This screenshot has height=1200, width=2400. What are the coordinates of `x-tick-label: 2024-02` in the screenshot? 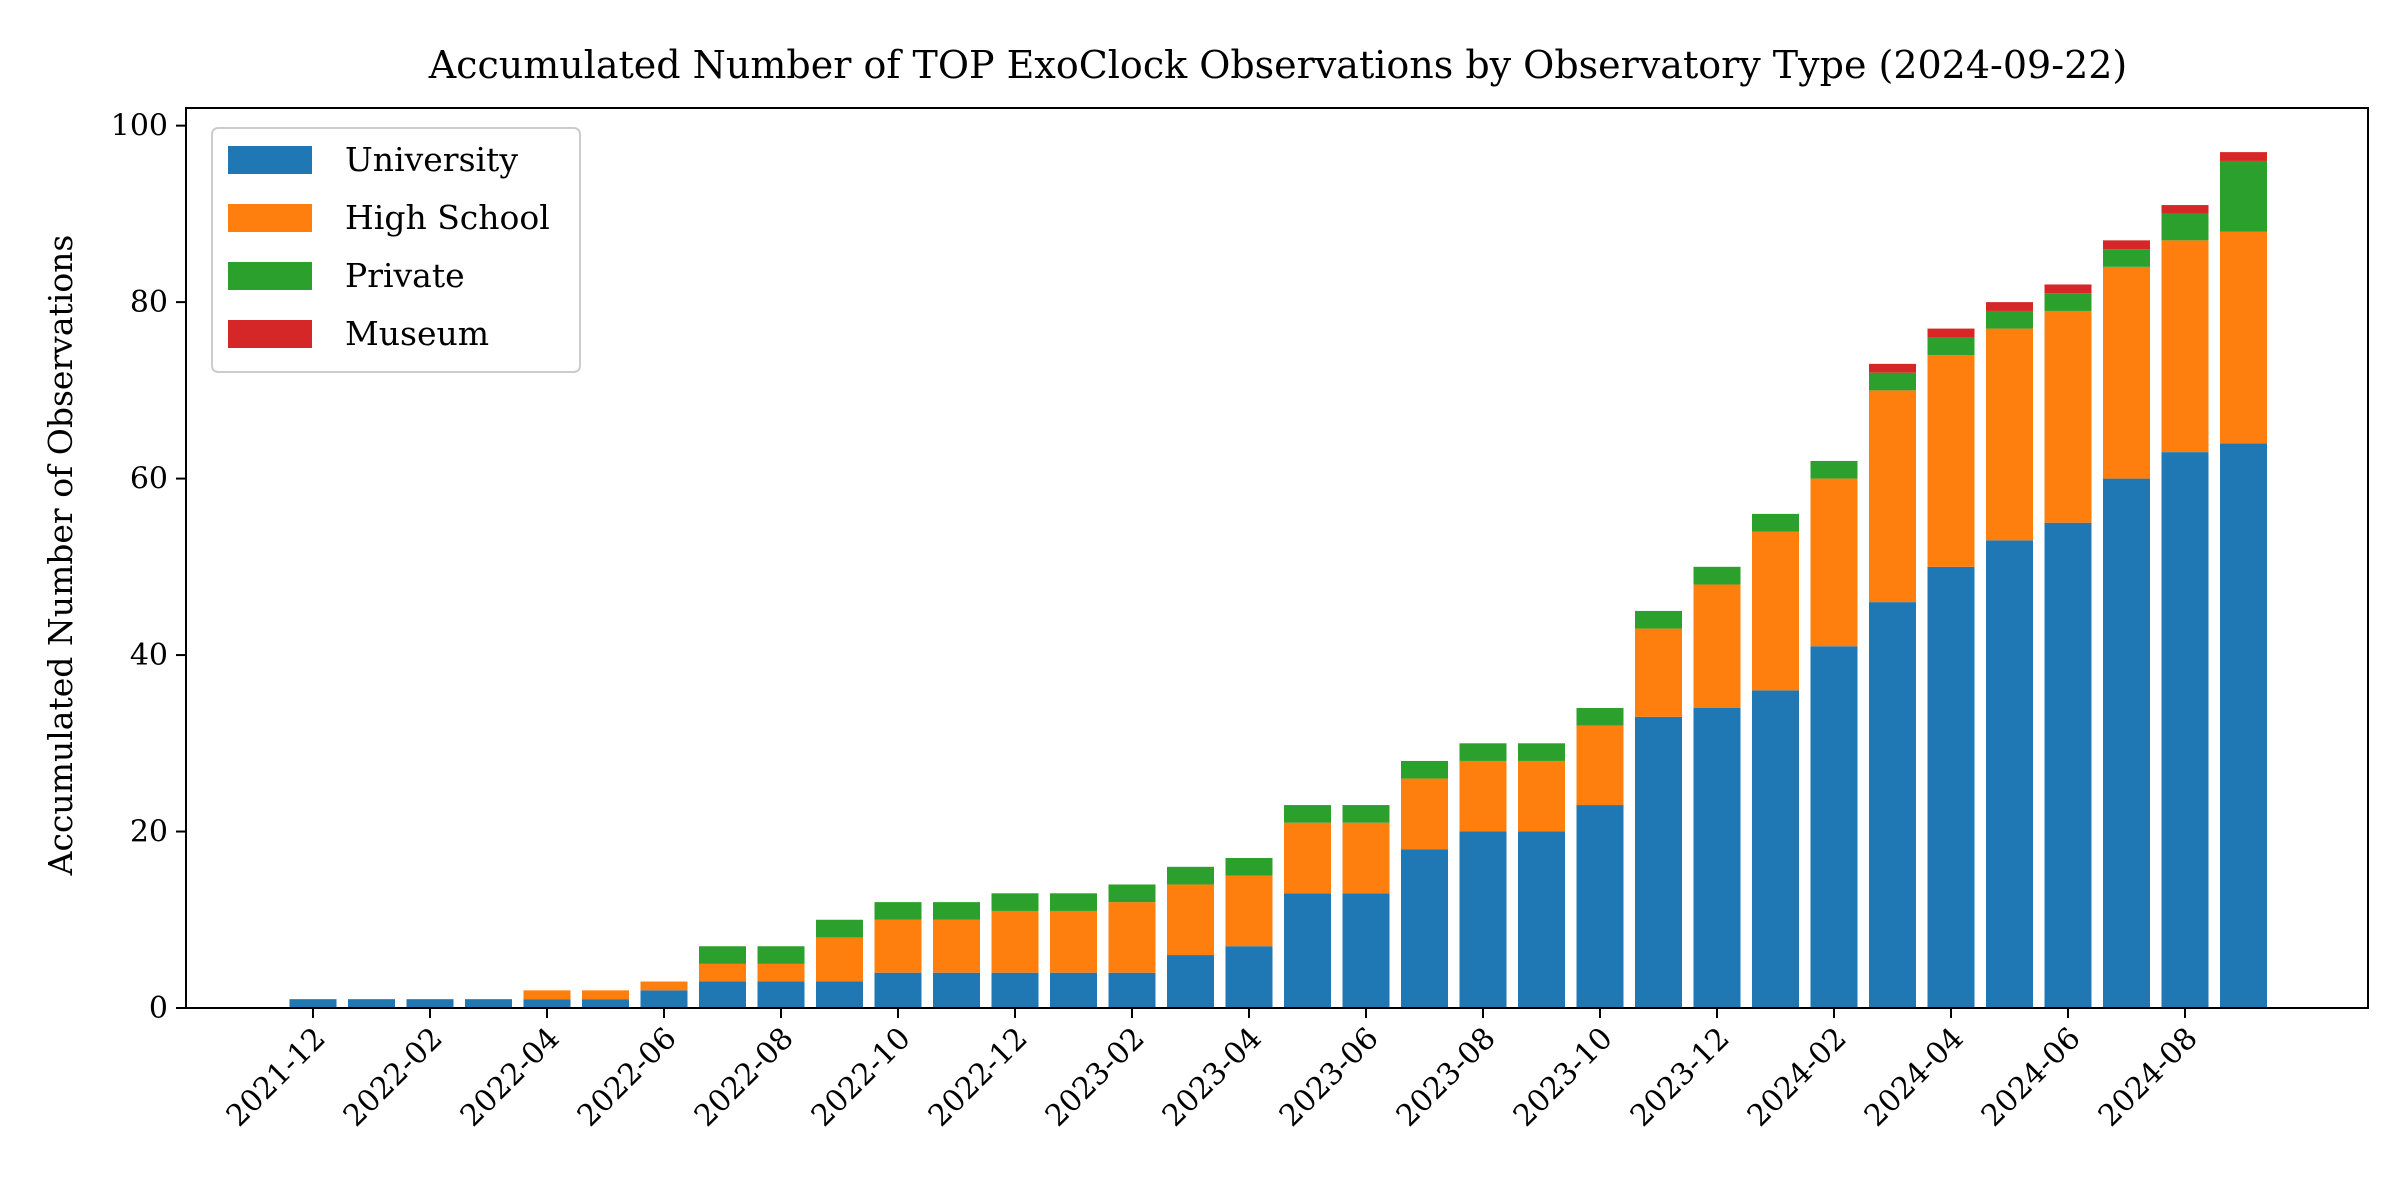 It's located at (1797, 1077).